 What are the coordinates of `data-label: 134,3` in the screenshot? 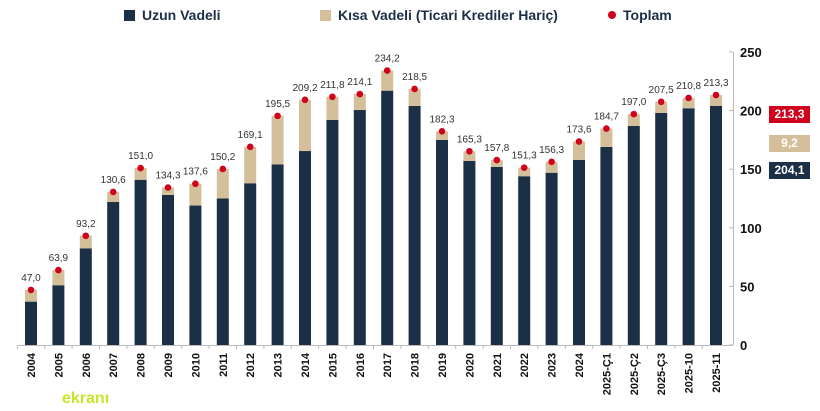 It's located at (167, 176).